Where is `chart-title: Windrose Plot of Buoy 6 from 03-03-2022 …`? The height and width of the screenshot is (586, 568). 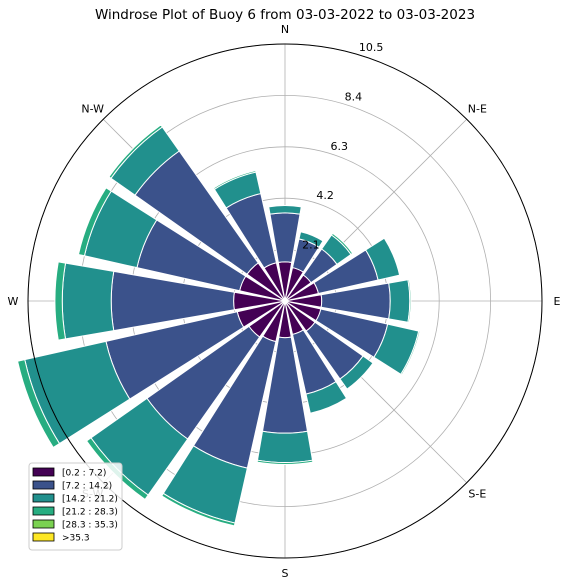 chart-title: Windrose Plot of Buoy 6 from 03-03-2022 … is located at coordinates (285, 15).